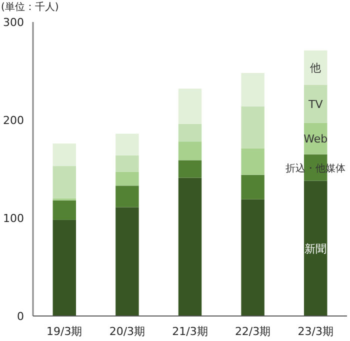  Describe the element at coordinates (20, 316) in the screenshot. I see `y-tick-label: 0` at that location.